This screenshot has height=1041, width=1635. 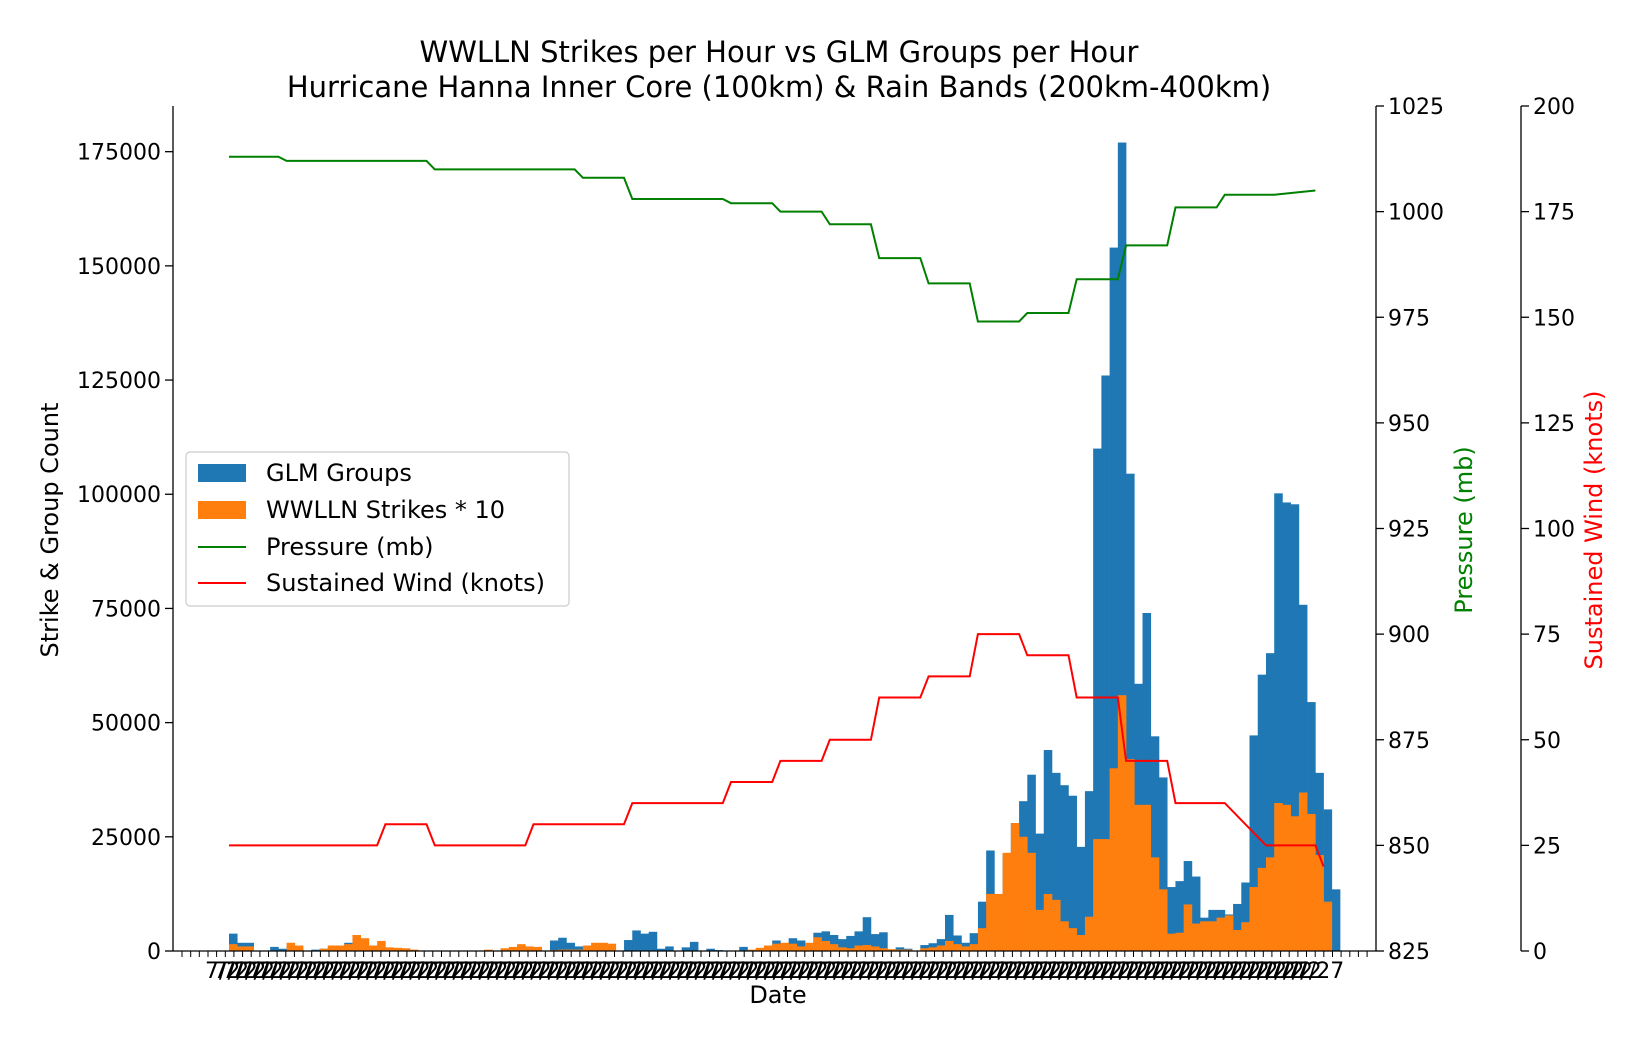 What do you see at coordinates (1554, 107) in the screenshot?
I see `wind-tick-label: 200` at bounding box center [1554, 107].